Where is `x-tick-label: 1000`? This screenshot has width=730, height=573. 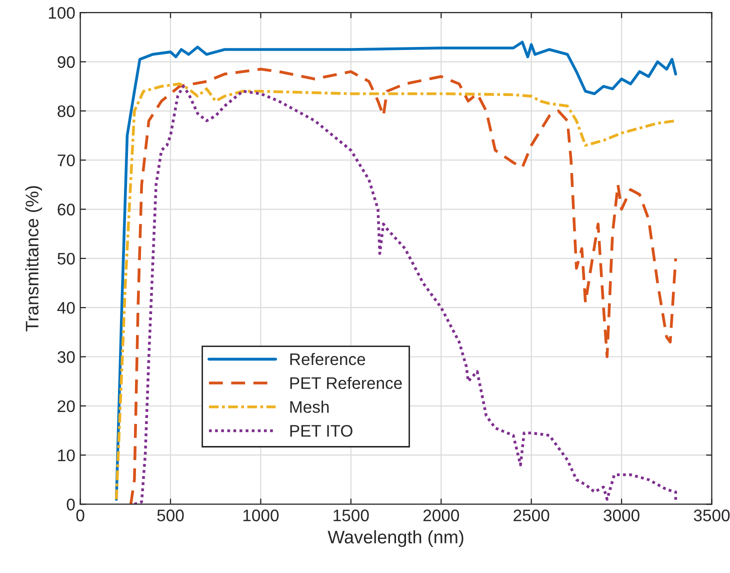 x-tick-label: 1000 is located at coordinates (261, 516).